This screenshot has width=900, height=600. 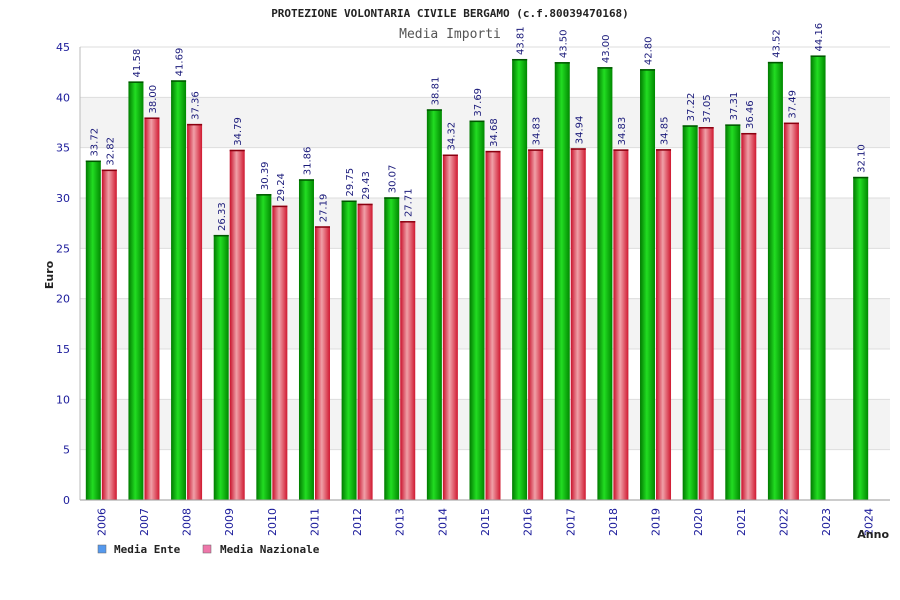 What do you see at coordinates (570, 522) in the screenshot?
I see `x-tick-label-2017: 2017` at bounding box center [570, 522].